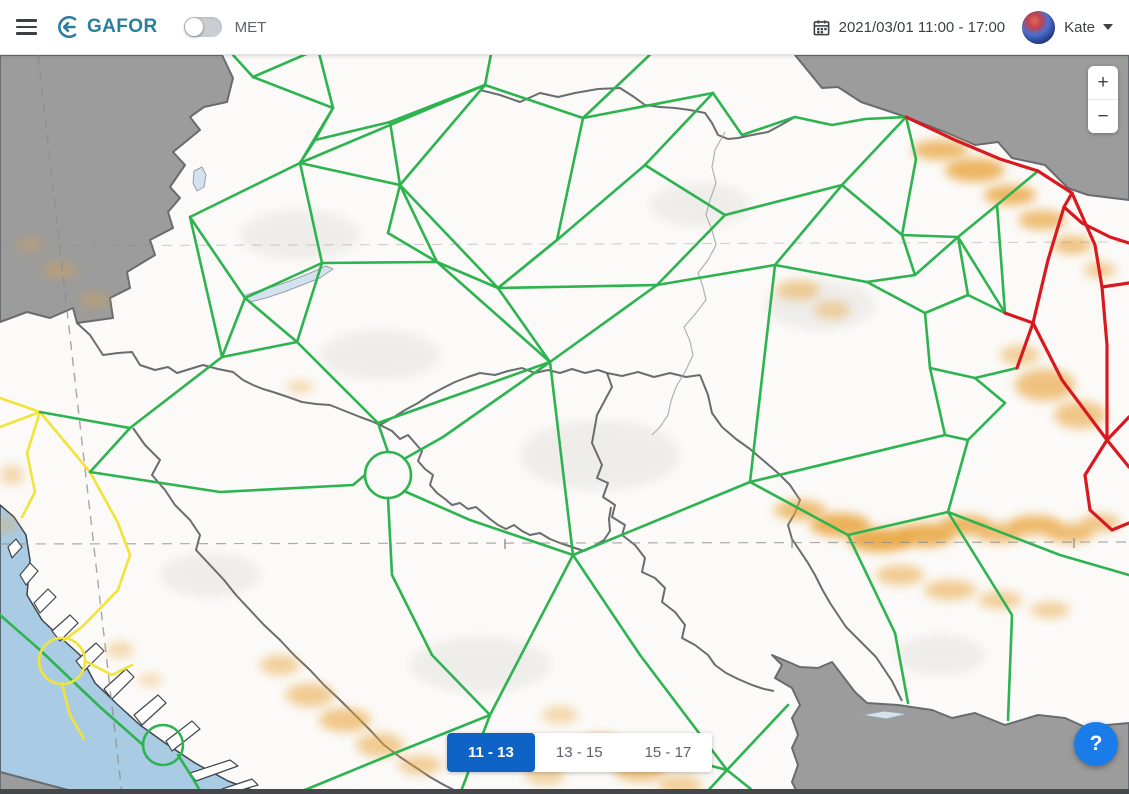  What do you see at coordinates (1103, 99) in the screenshot?
I see `zoom-divider` at bounding box center [1103, 99].